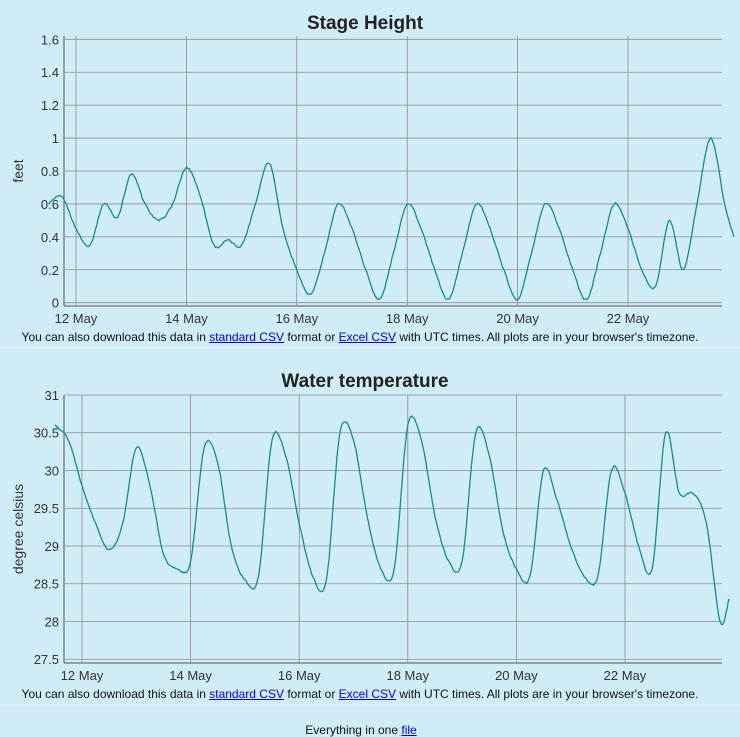  Describe the element at coordinates (52, 395) in the screenshot. I see `y-tick-label: 31` at that location.